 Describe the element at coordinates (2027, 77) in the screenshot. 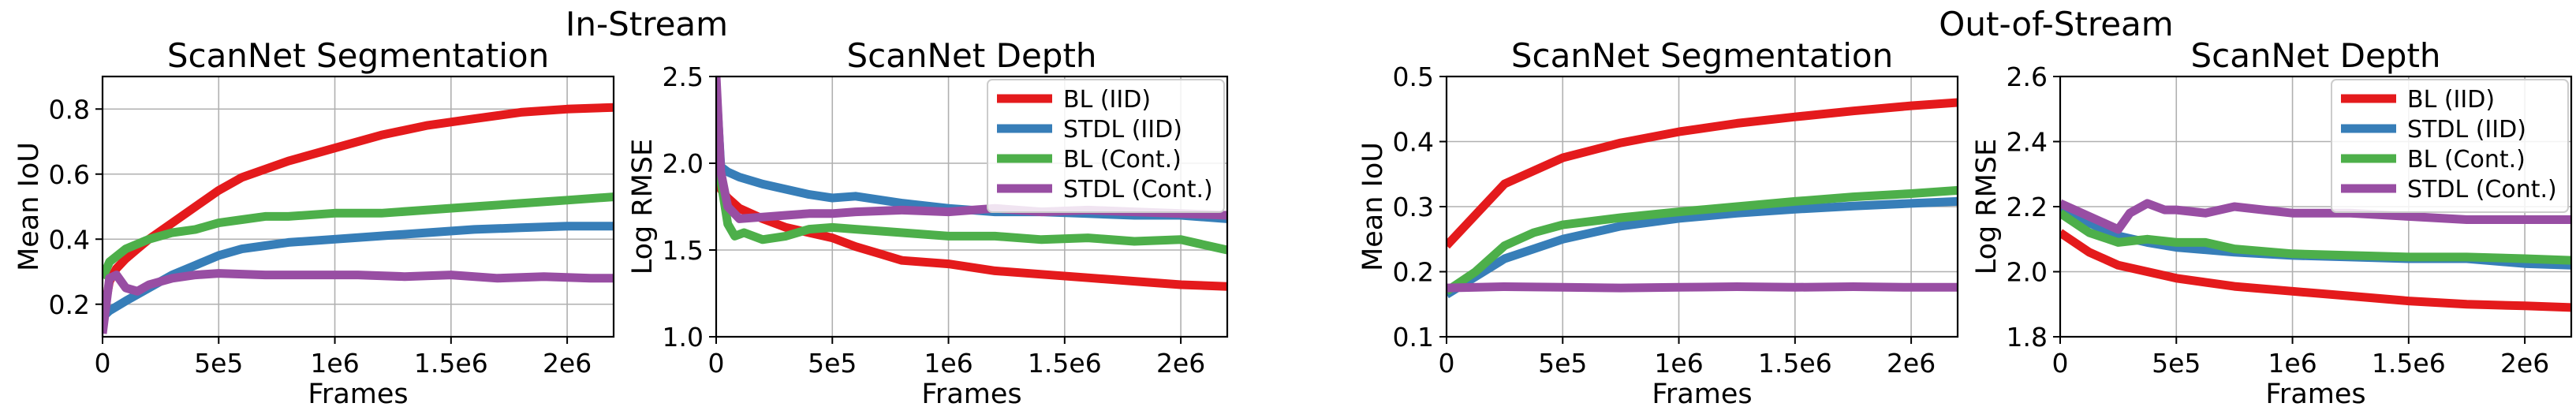

I see `y-tick-label: 2.6` at that location.